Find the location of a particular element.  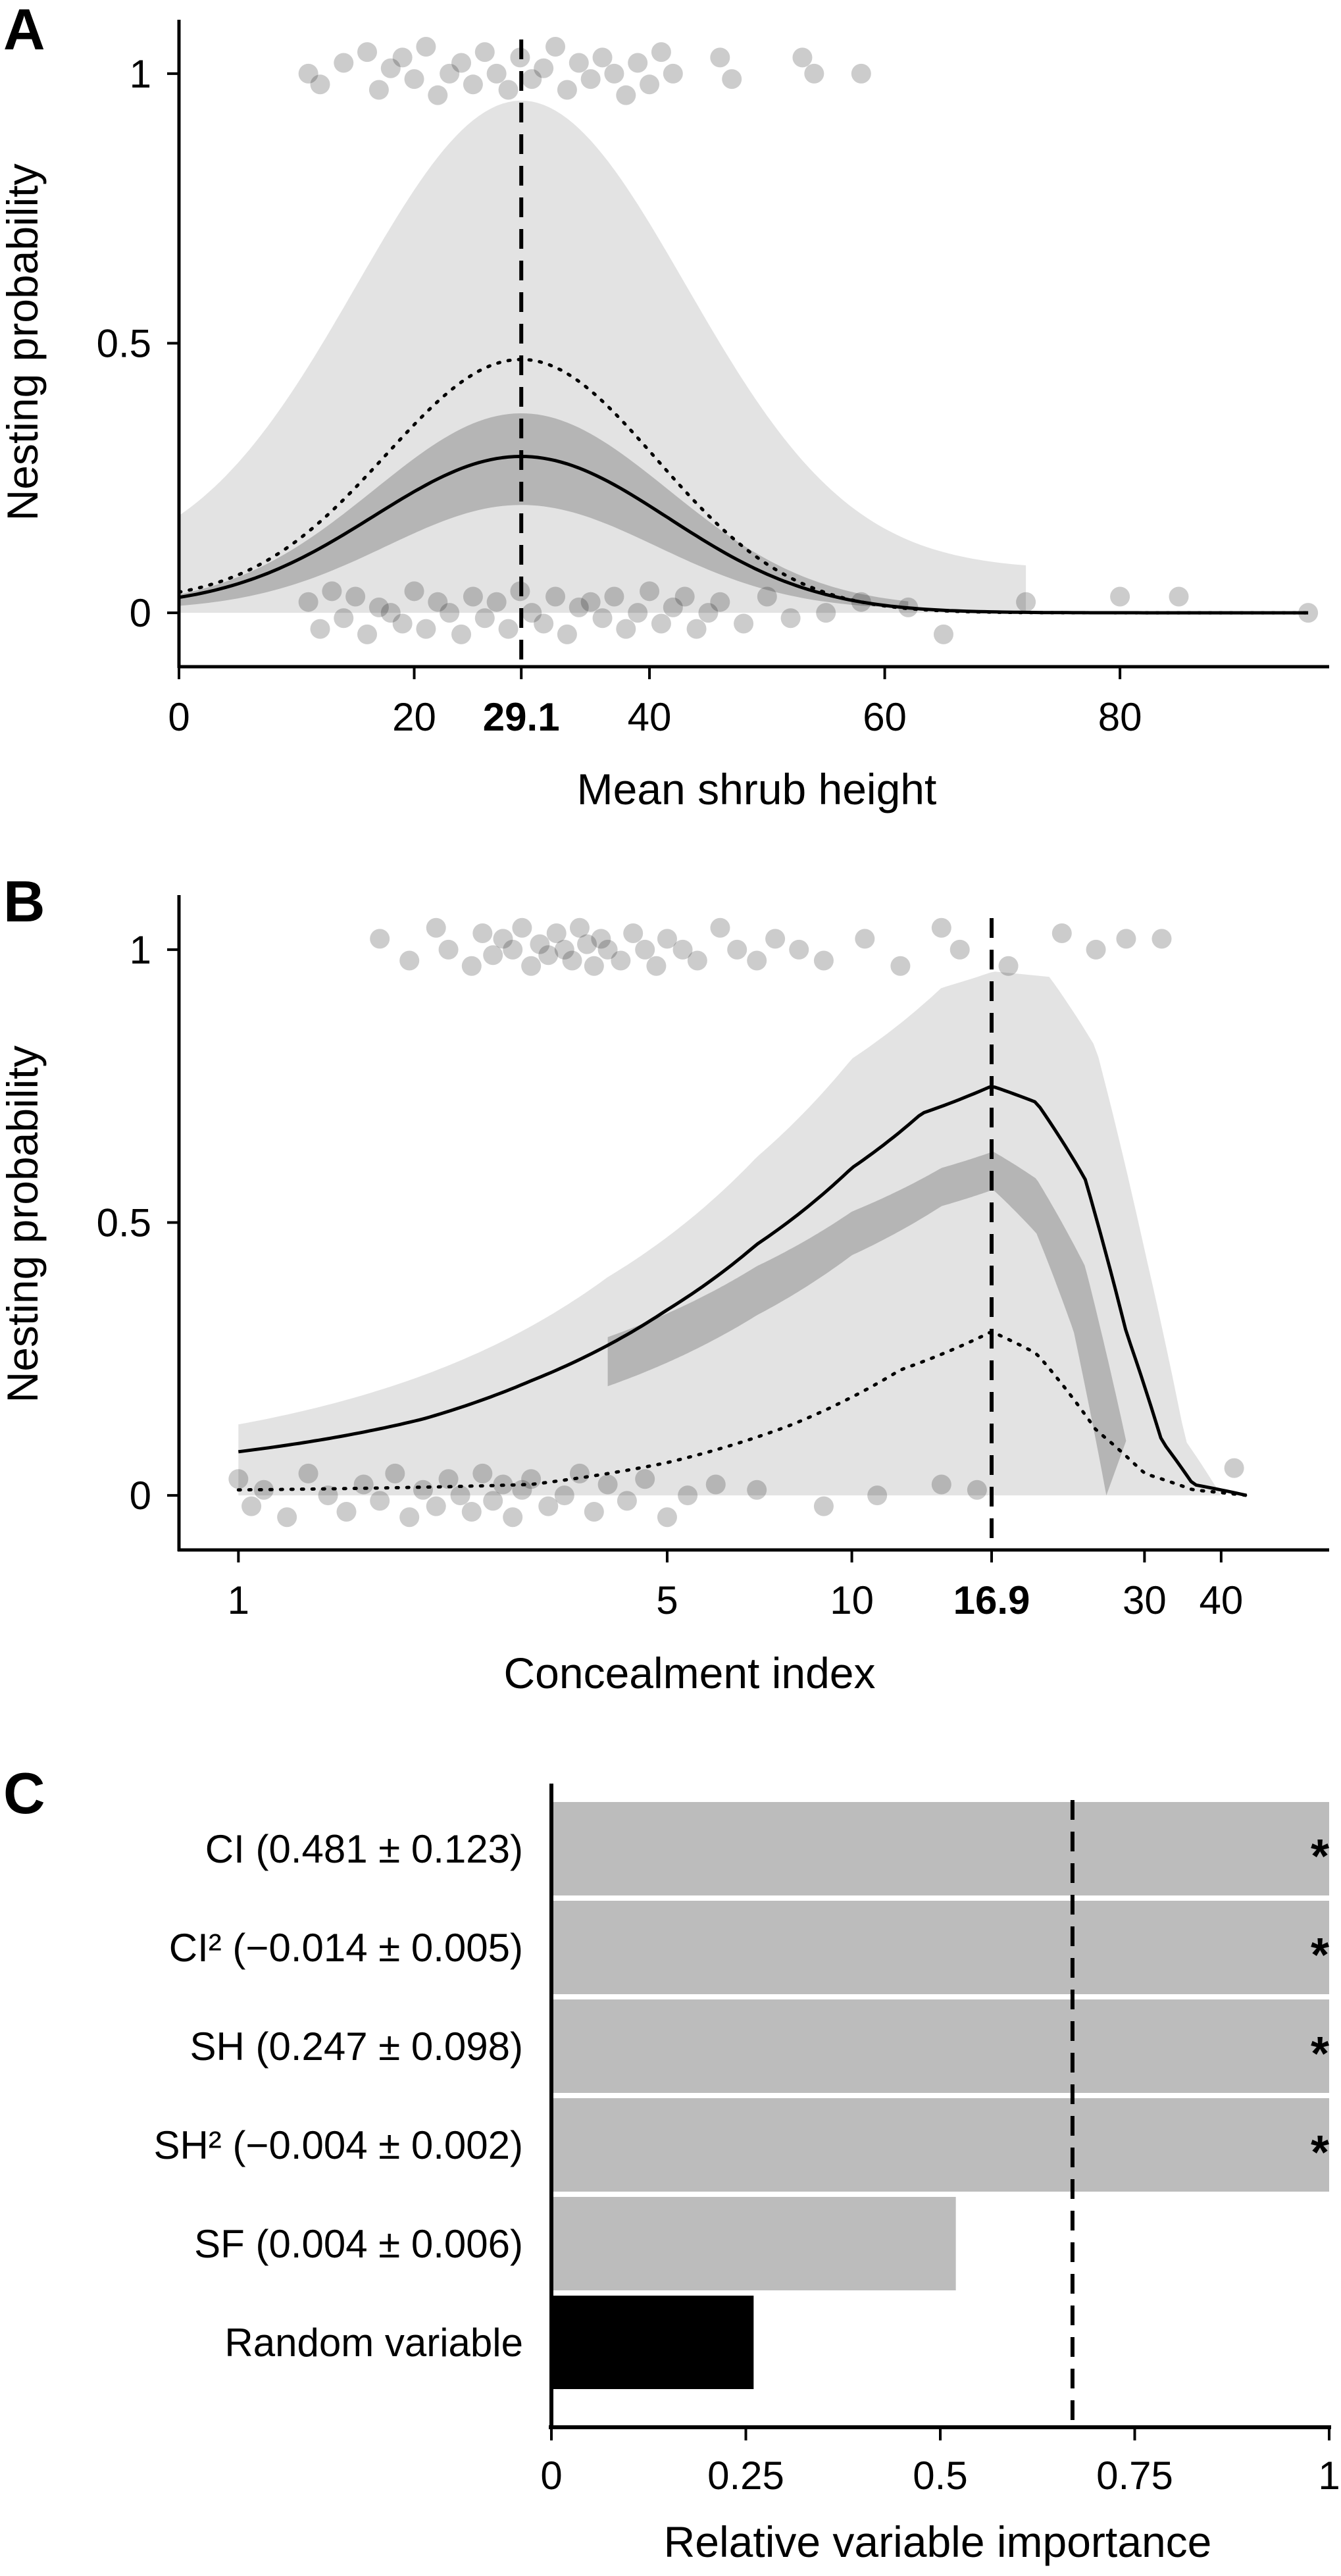

panel-b-y-tick-label: 1 is located at coordinates (140, 950).